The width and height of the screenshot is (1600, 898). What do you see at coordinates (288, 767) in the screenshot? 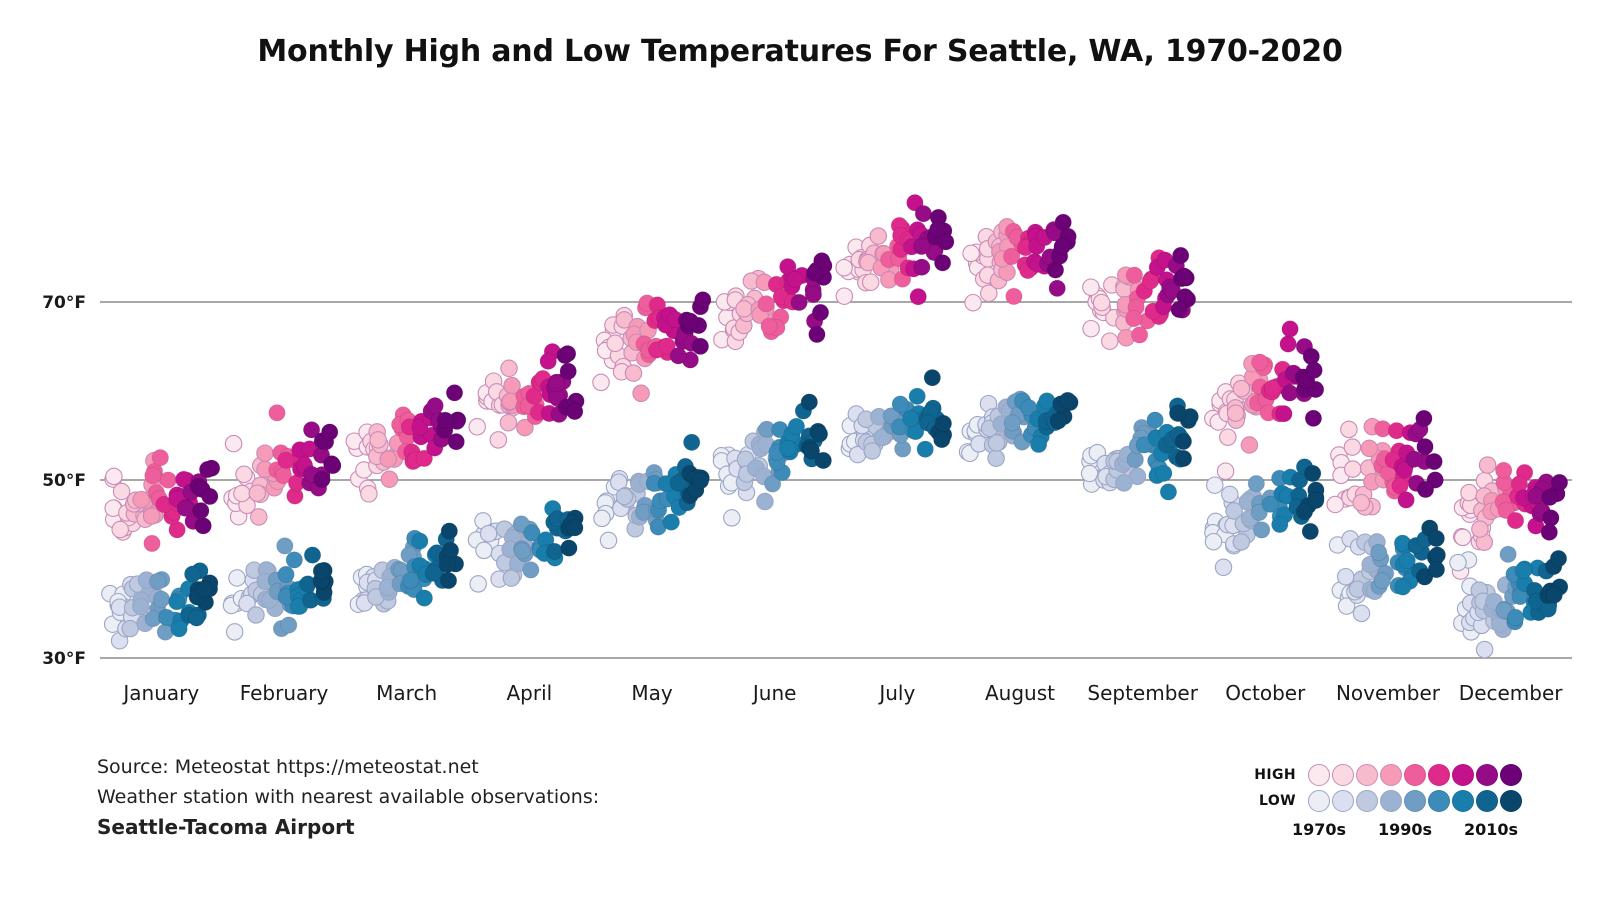
I see `source-line: Source: Meteostat https://meteostat.net` at bounding box center [288, 767].